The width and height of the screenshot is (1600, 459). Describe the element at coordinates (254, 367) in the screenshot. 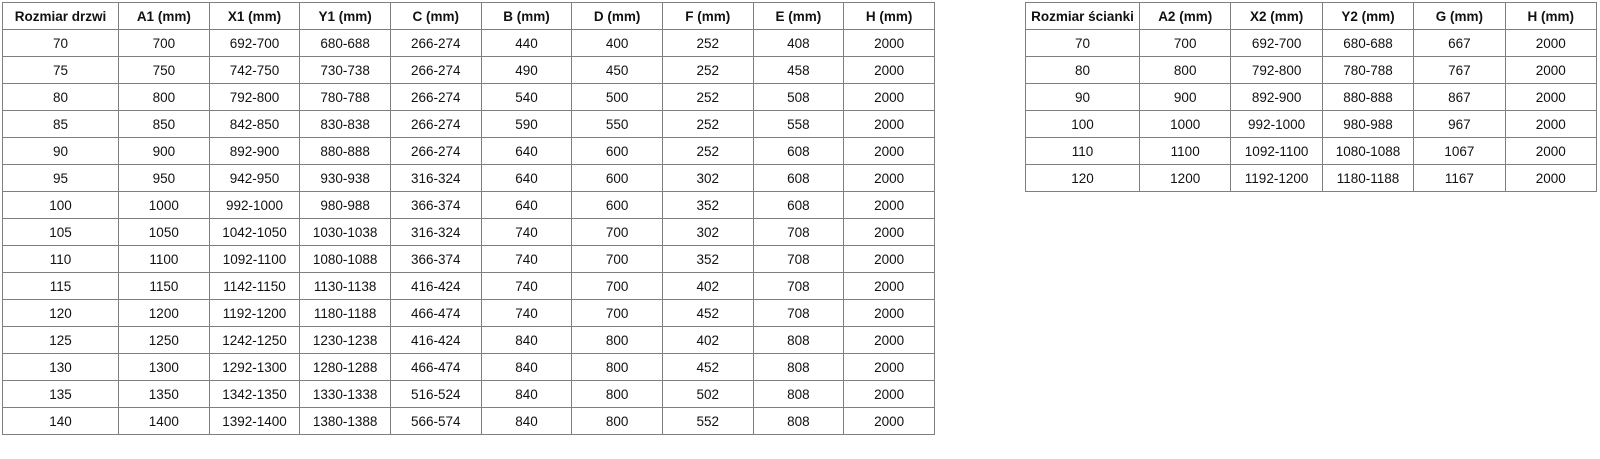

I see `table-cell: 1292-1300` at that location.